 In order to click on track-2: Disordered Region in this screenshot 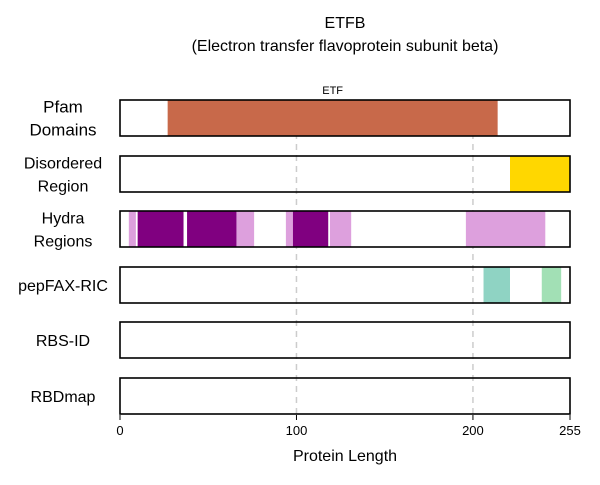, I will do `click(297, 175)`.